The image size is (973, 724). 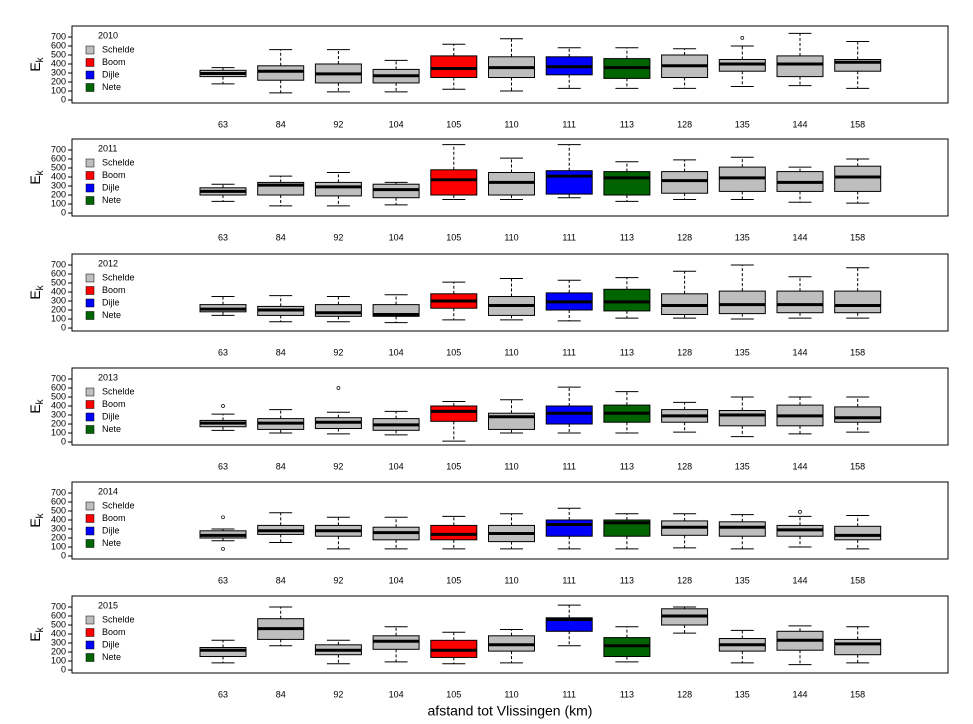 I want to click on y-tick-label: 100, so click(x=58, y=90).